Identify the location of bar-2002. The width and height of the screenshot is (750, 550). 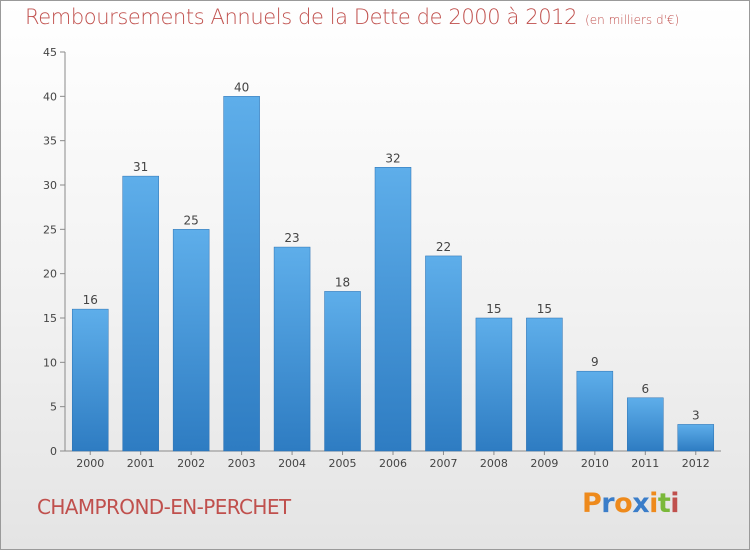
(191, 340).